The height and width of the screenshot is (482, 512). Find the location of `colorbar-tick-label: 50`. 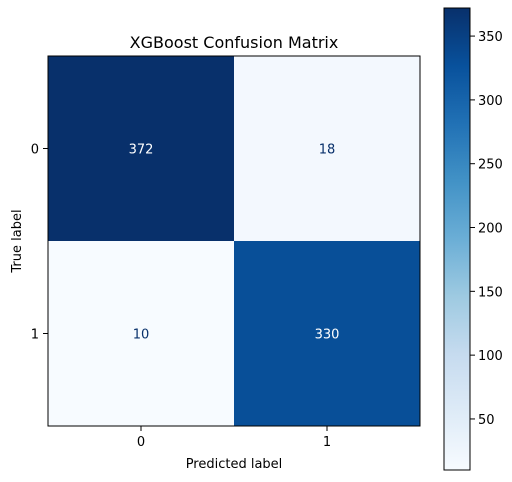

colorbar-tick-label: 50 is located at coordinates (486, 420).